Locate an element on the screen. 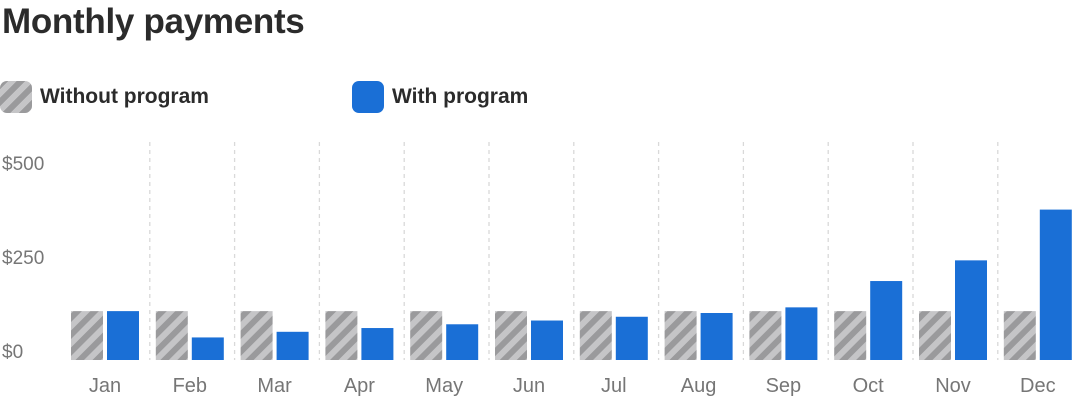 Image resolution: width=1081 pixels, height=400 pixels. hatched-swatch-icon is located at coordinates (16, 97).